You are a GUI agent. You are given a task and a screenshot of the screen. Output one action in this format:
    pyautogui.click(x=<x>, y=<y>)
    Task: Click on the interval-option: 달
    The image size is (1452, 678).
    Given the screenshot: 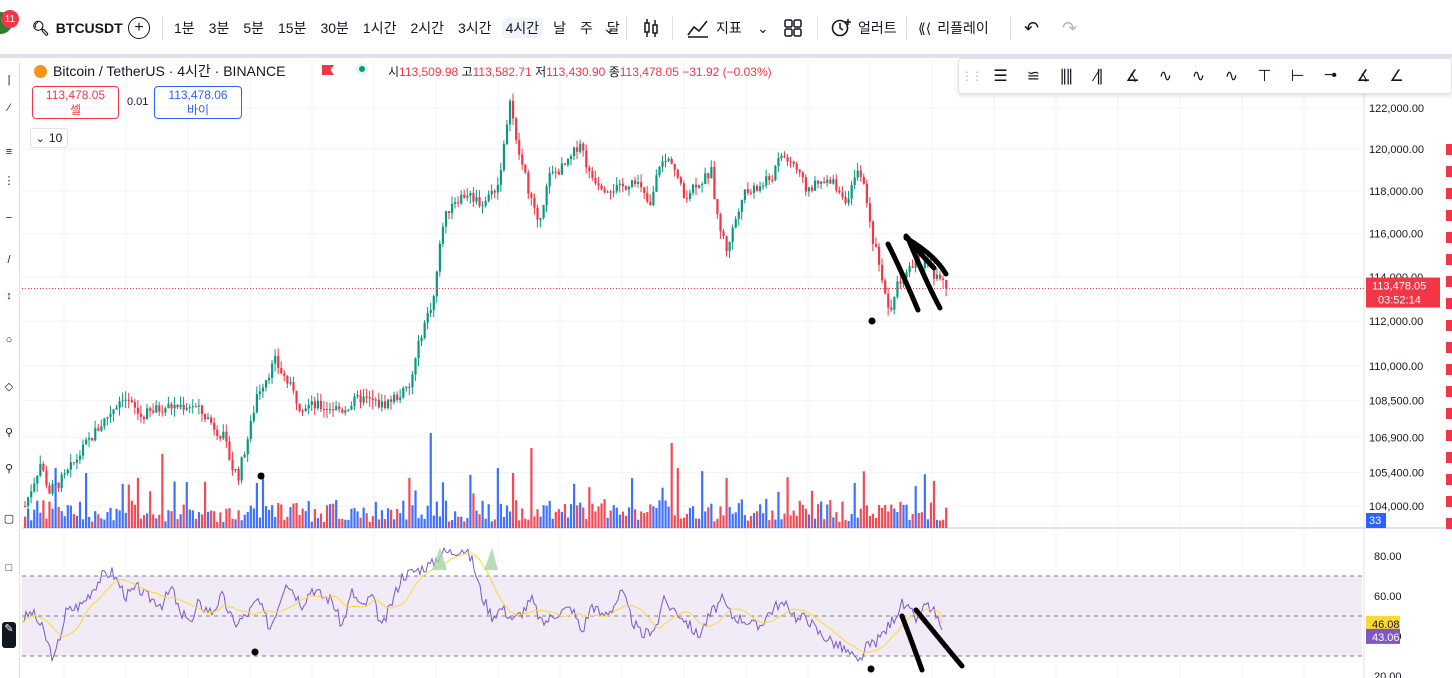 What is the action you would take?
    pyautogui.click(x=613, y=28)
    